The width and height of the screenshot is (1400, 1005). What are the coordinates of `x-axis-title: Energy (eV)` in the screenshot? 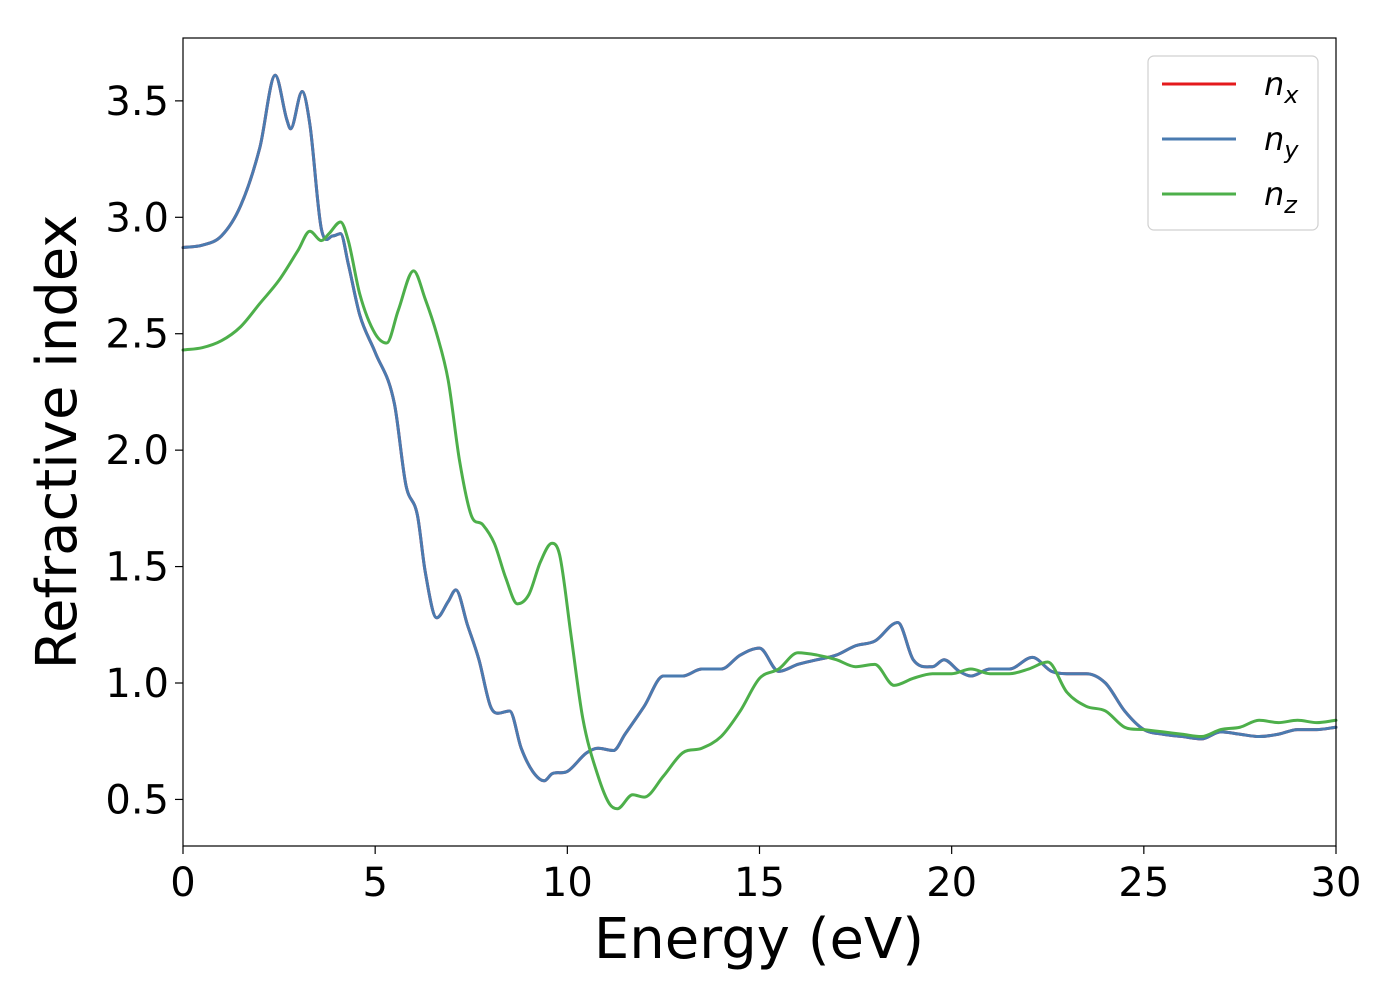 It's located at (759, 939).